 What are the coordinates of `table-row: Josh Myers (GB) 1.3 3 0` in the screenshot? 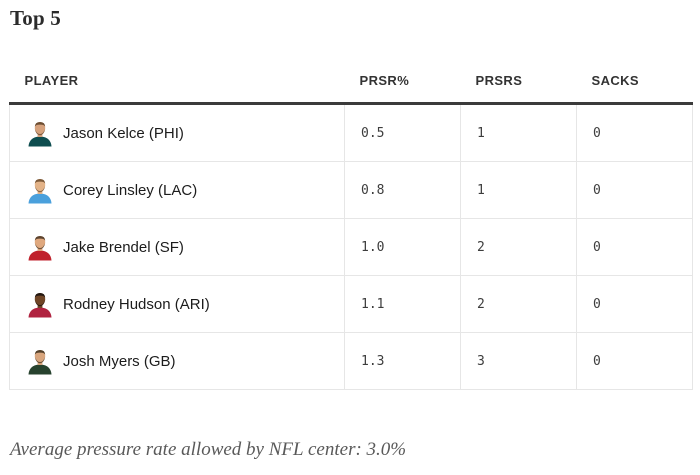 It's located at (351, 361).